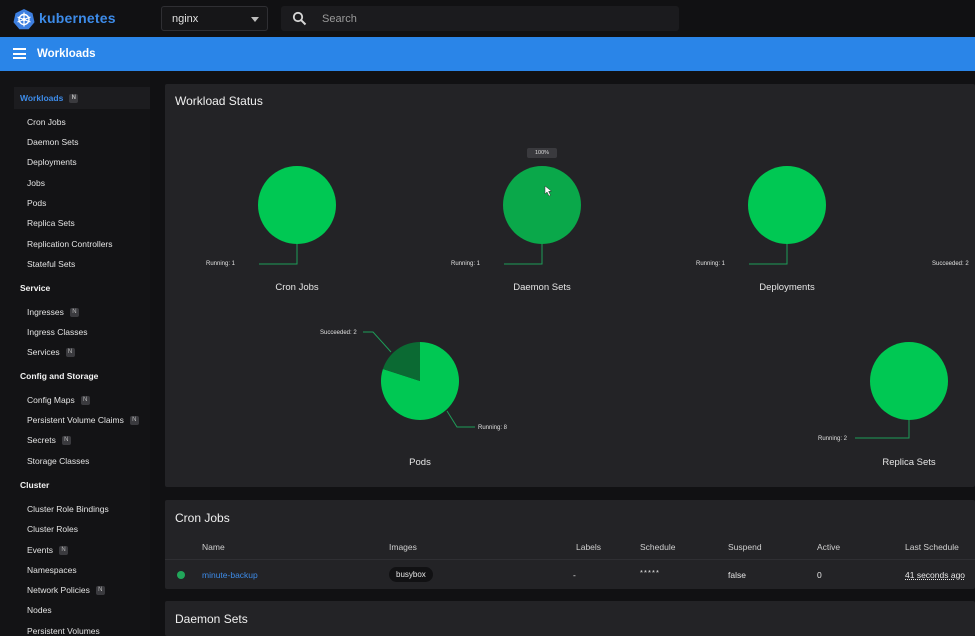 The width and height of the screenshot is (975, 636). Describe the element at coordinates (711, 264) in the screenshot. I see `deployments-running-label: Running: 1` at that location.